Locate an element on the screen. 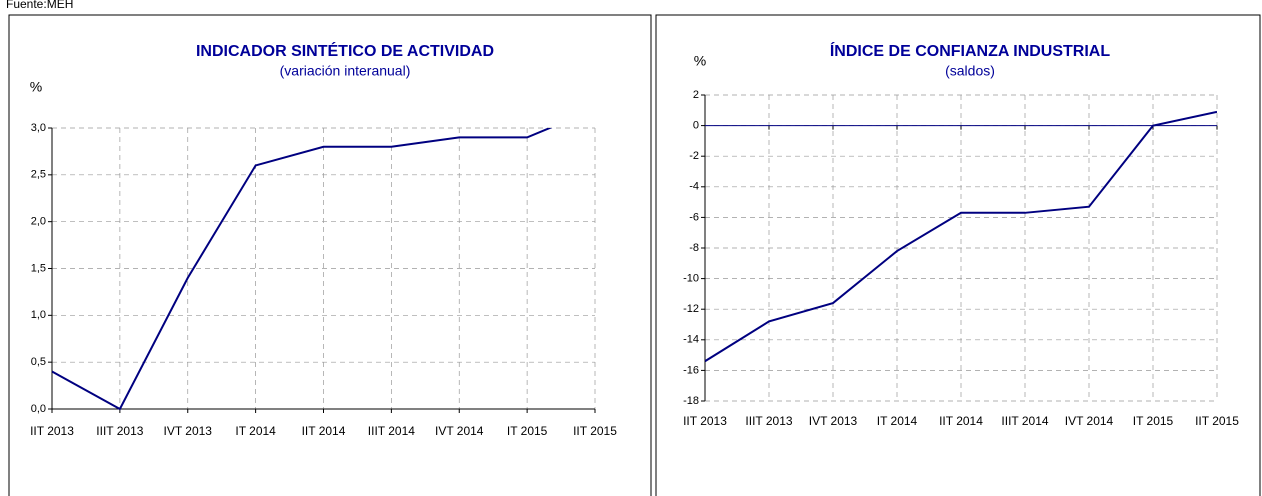 This screenshot has width=1262, height=496. y-tick-label: 2,0 is located at coordinates (38, 222).